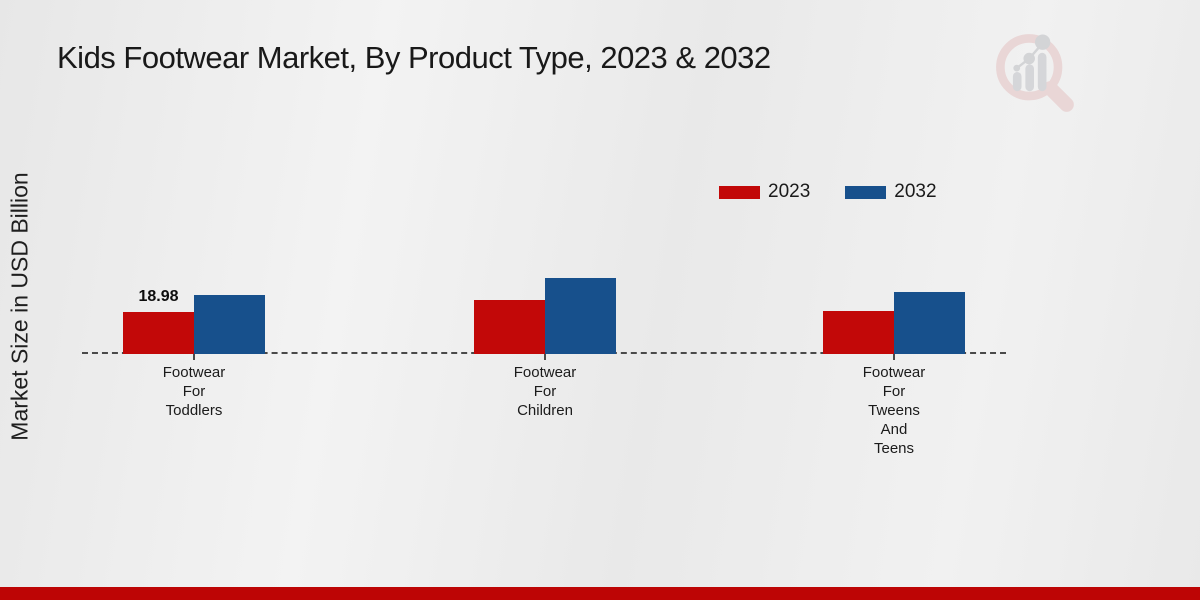 The width and height of the screenshot is (1200, 600). I want to click on magnifier-ring-icon, so click(1029, 67).